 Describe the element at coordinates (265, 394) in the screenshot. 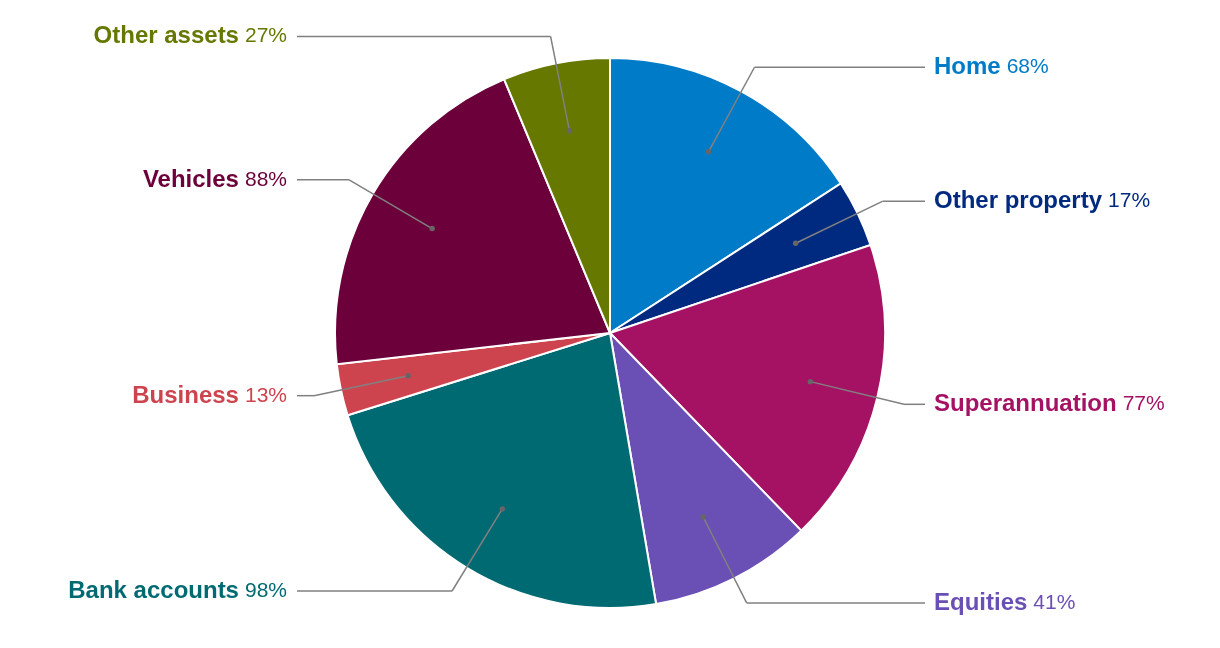

I see `data-label: 13%` at that location.